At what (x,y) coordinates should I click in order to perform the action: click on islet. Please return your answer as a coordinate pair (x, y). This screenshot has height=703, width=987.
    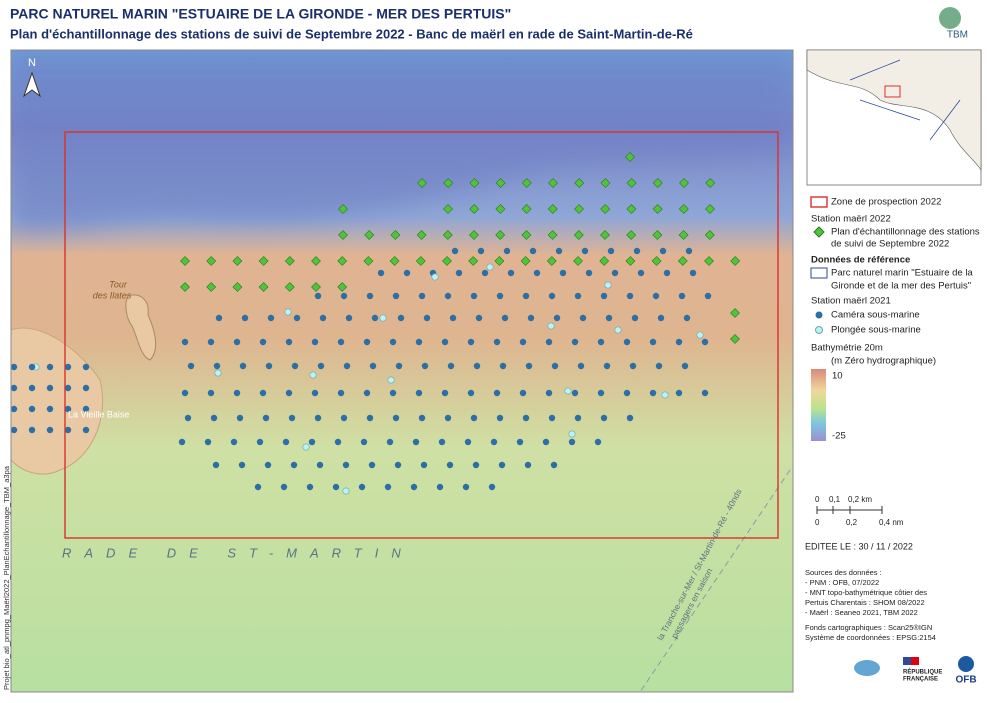
    Looking at the image, I should click on (141, 327).